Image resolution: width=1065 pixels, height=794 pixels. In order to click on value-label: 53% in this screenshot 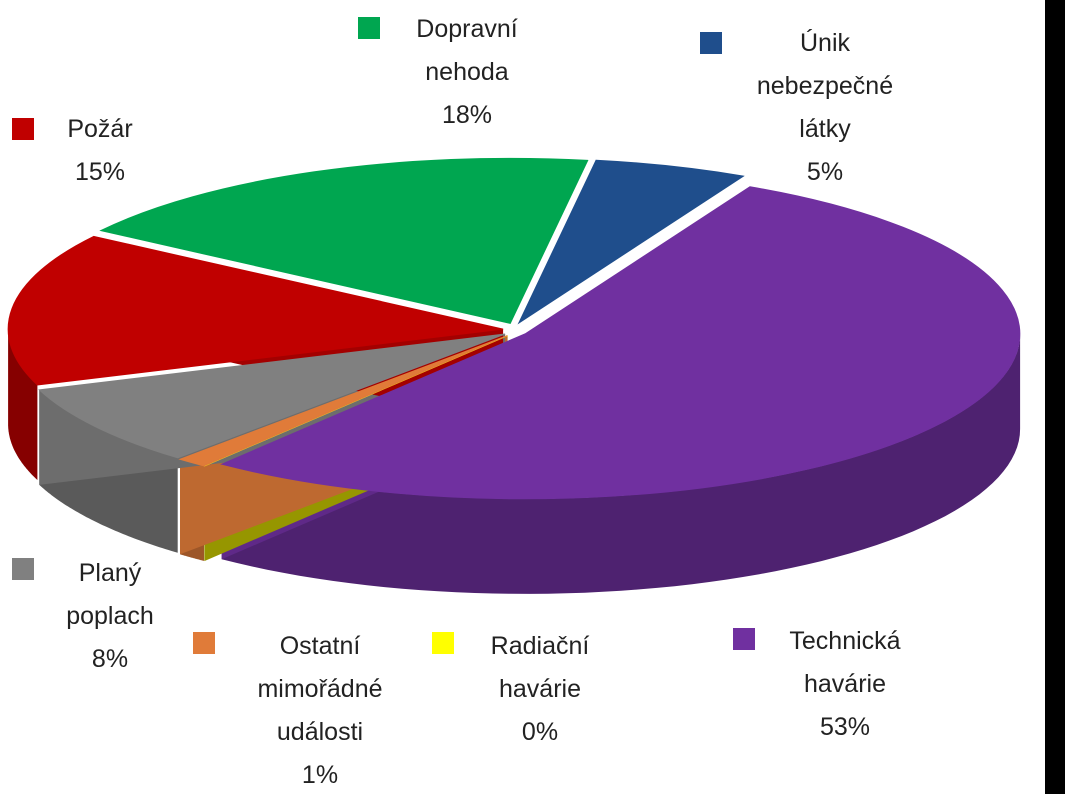, I will do `click(845, 727)`.